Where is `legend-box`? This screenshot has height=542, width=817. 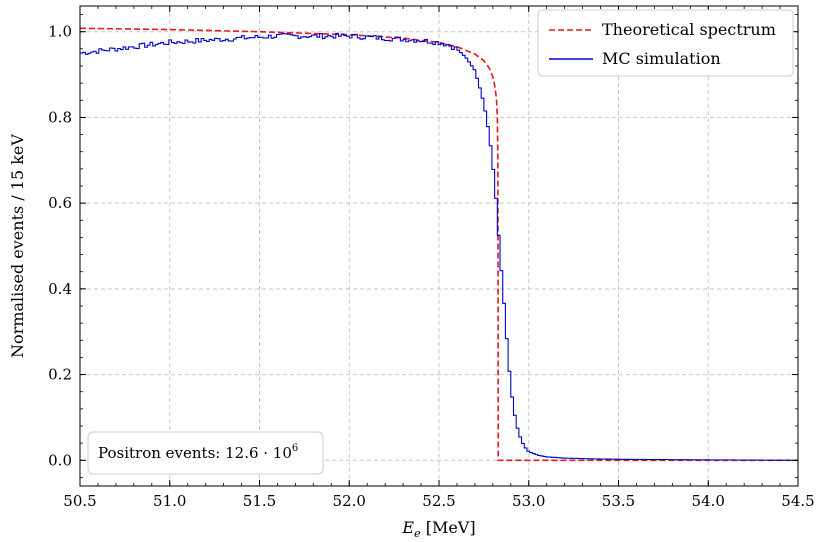 legend-box is located at coordinates (665, 43).